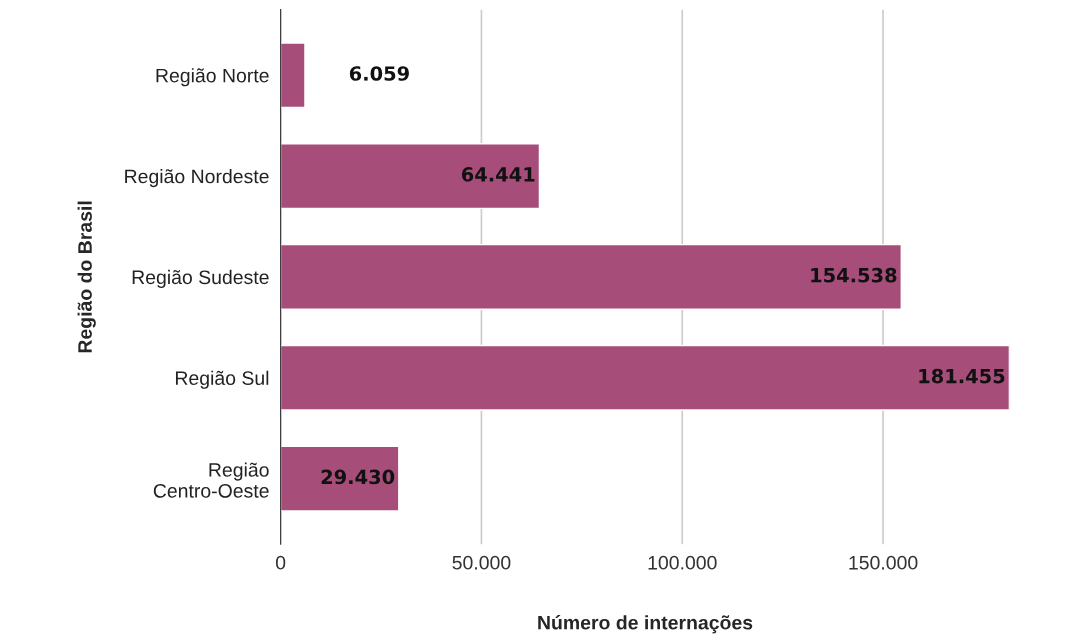 The width and height of the screenshot is (1067, 644). Describe the element at coordinates (280, 562) in the screenshot. I see `x-tick-label: 0` at that location.